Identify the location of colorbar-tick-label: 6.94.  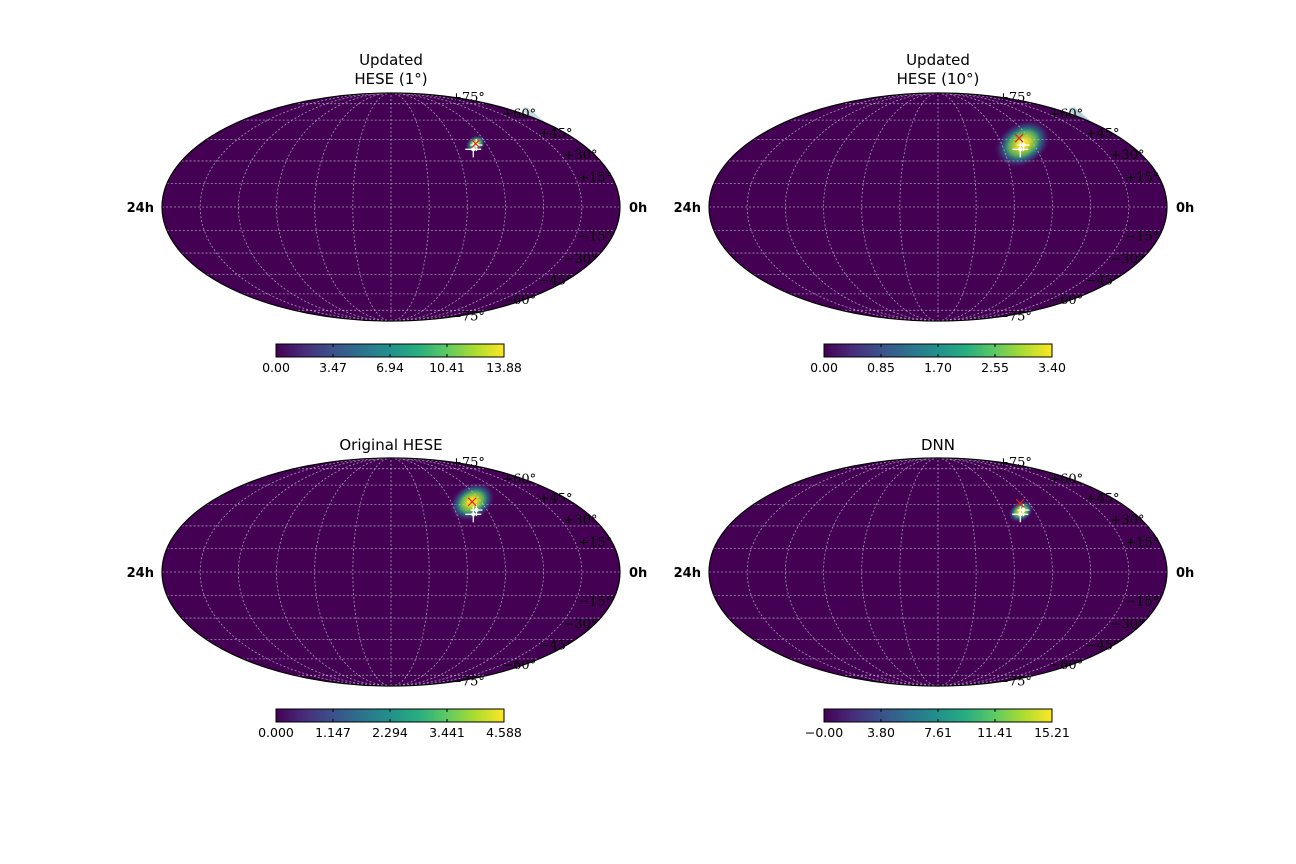
(390, 367).